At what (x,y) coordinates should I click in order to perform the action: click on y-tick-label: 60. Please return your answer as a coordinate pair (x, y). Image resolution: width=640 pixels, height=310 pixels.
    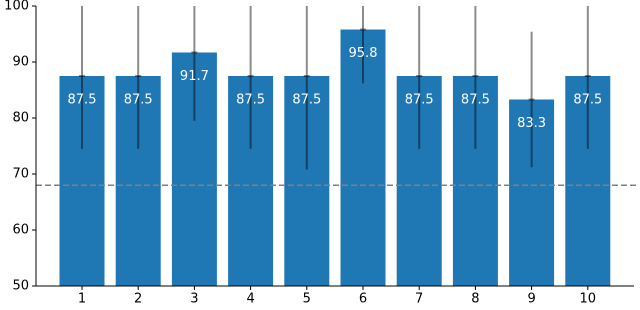
    Looking at the image, I should click on (20, 230).